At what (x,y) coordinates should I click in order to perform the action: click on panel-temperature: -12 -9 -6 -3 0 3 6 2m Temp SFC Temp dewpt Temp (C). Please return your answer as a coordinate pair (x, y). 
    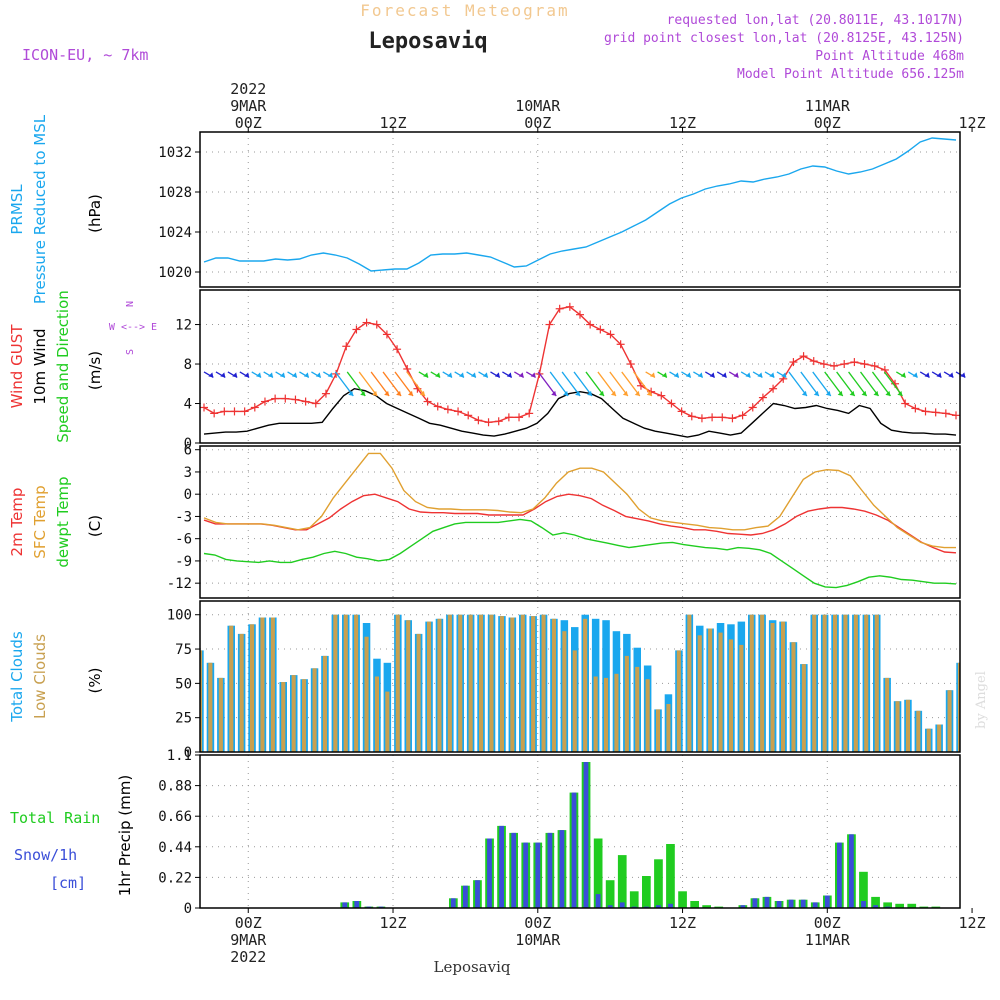
    Looking at the image, I should click on (484, 521).